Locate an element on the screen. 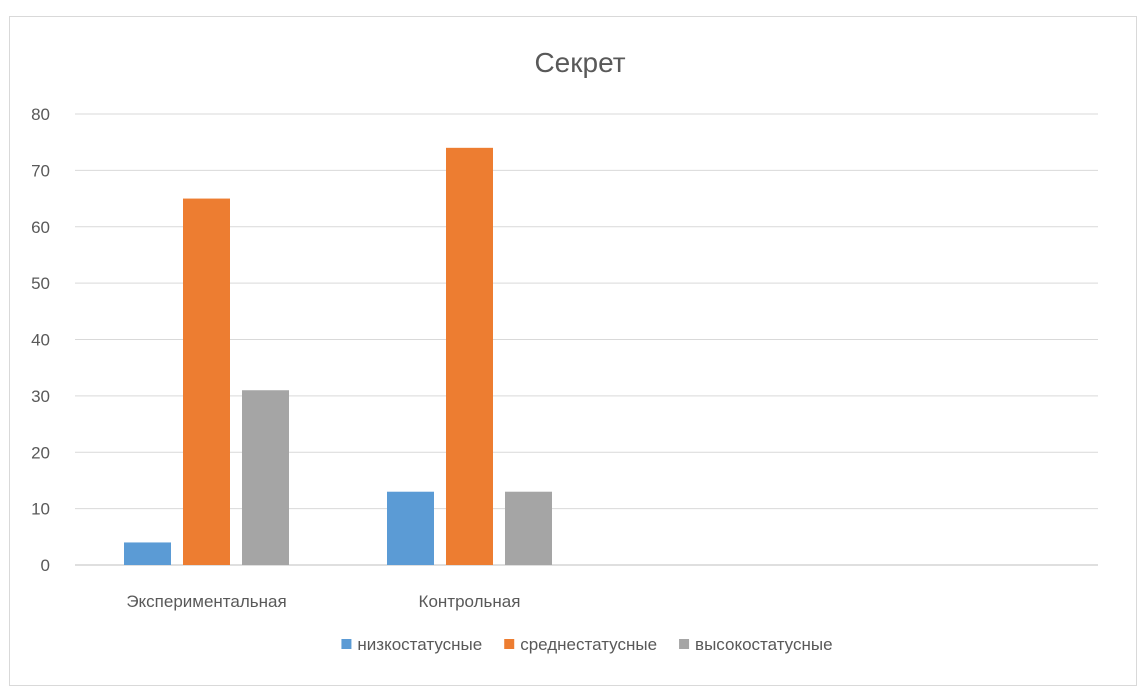  y-axis-ticks: 0 10 20 30 40 50 60 70 80 is located at coordinates (40, 340).